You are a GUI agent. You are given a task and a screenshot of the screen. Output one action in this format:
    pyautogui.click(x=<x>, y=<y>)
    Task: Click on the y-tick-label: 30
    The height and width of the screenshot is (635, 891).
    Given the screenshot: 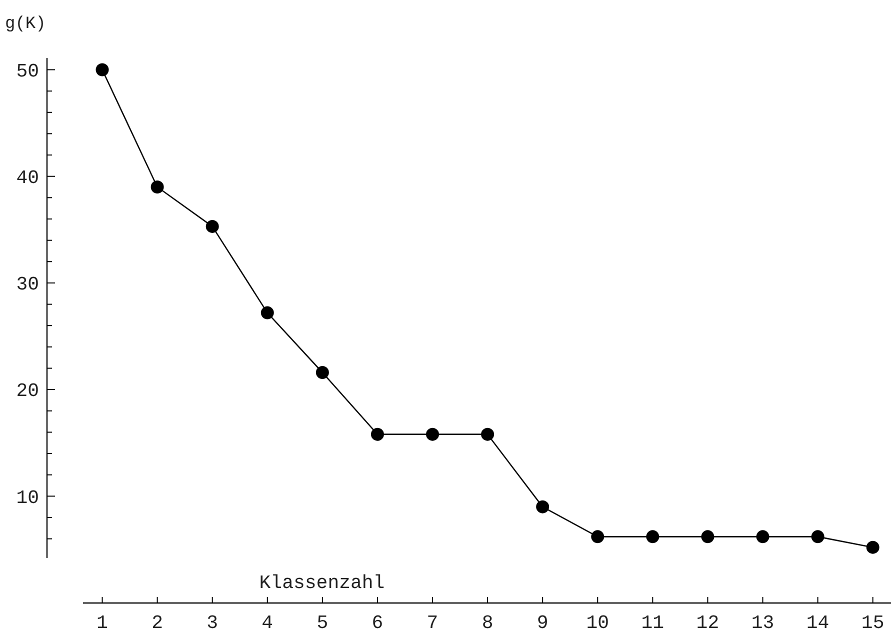 What is the action you would take?
    pyautogui.click(x=27, y=285)
    